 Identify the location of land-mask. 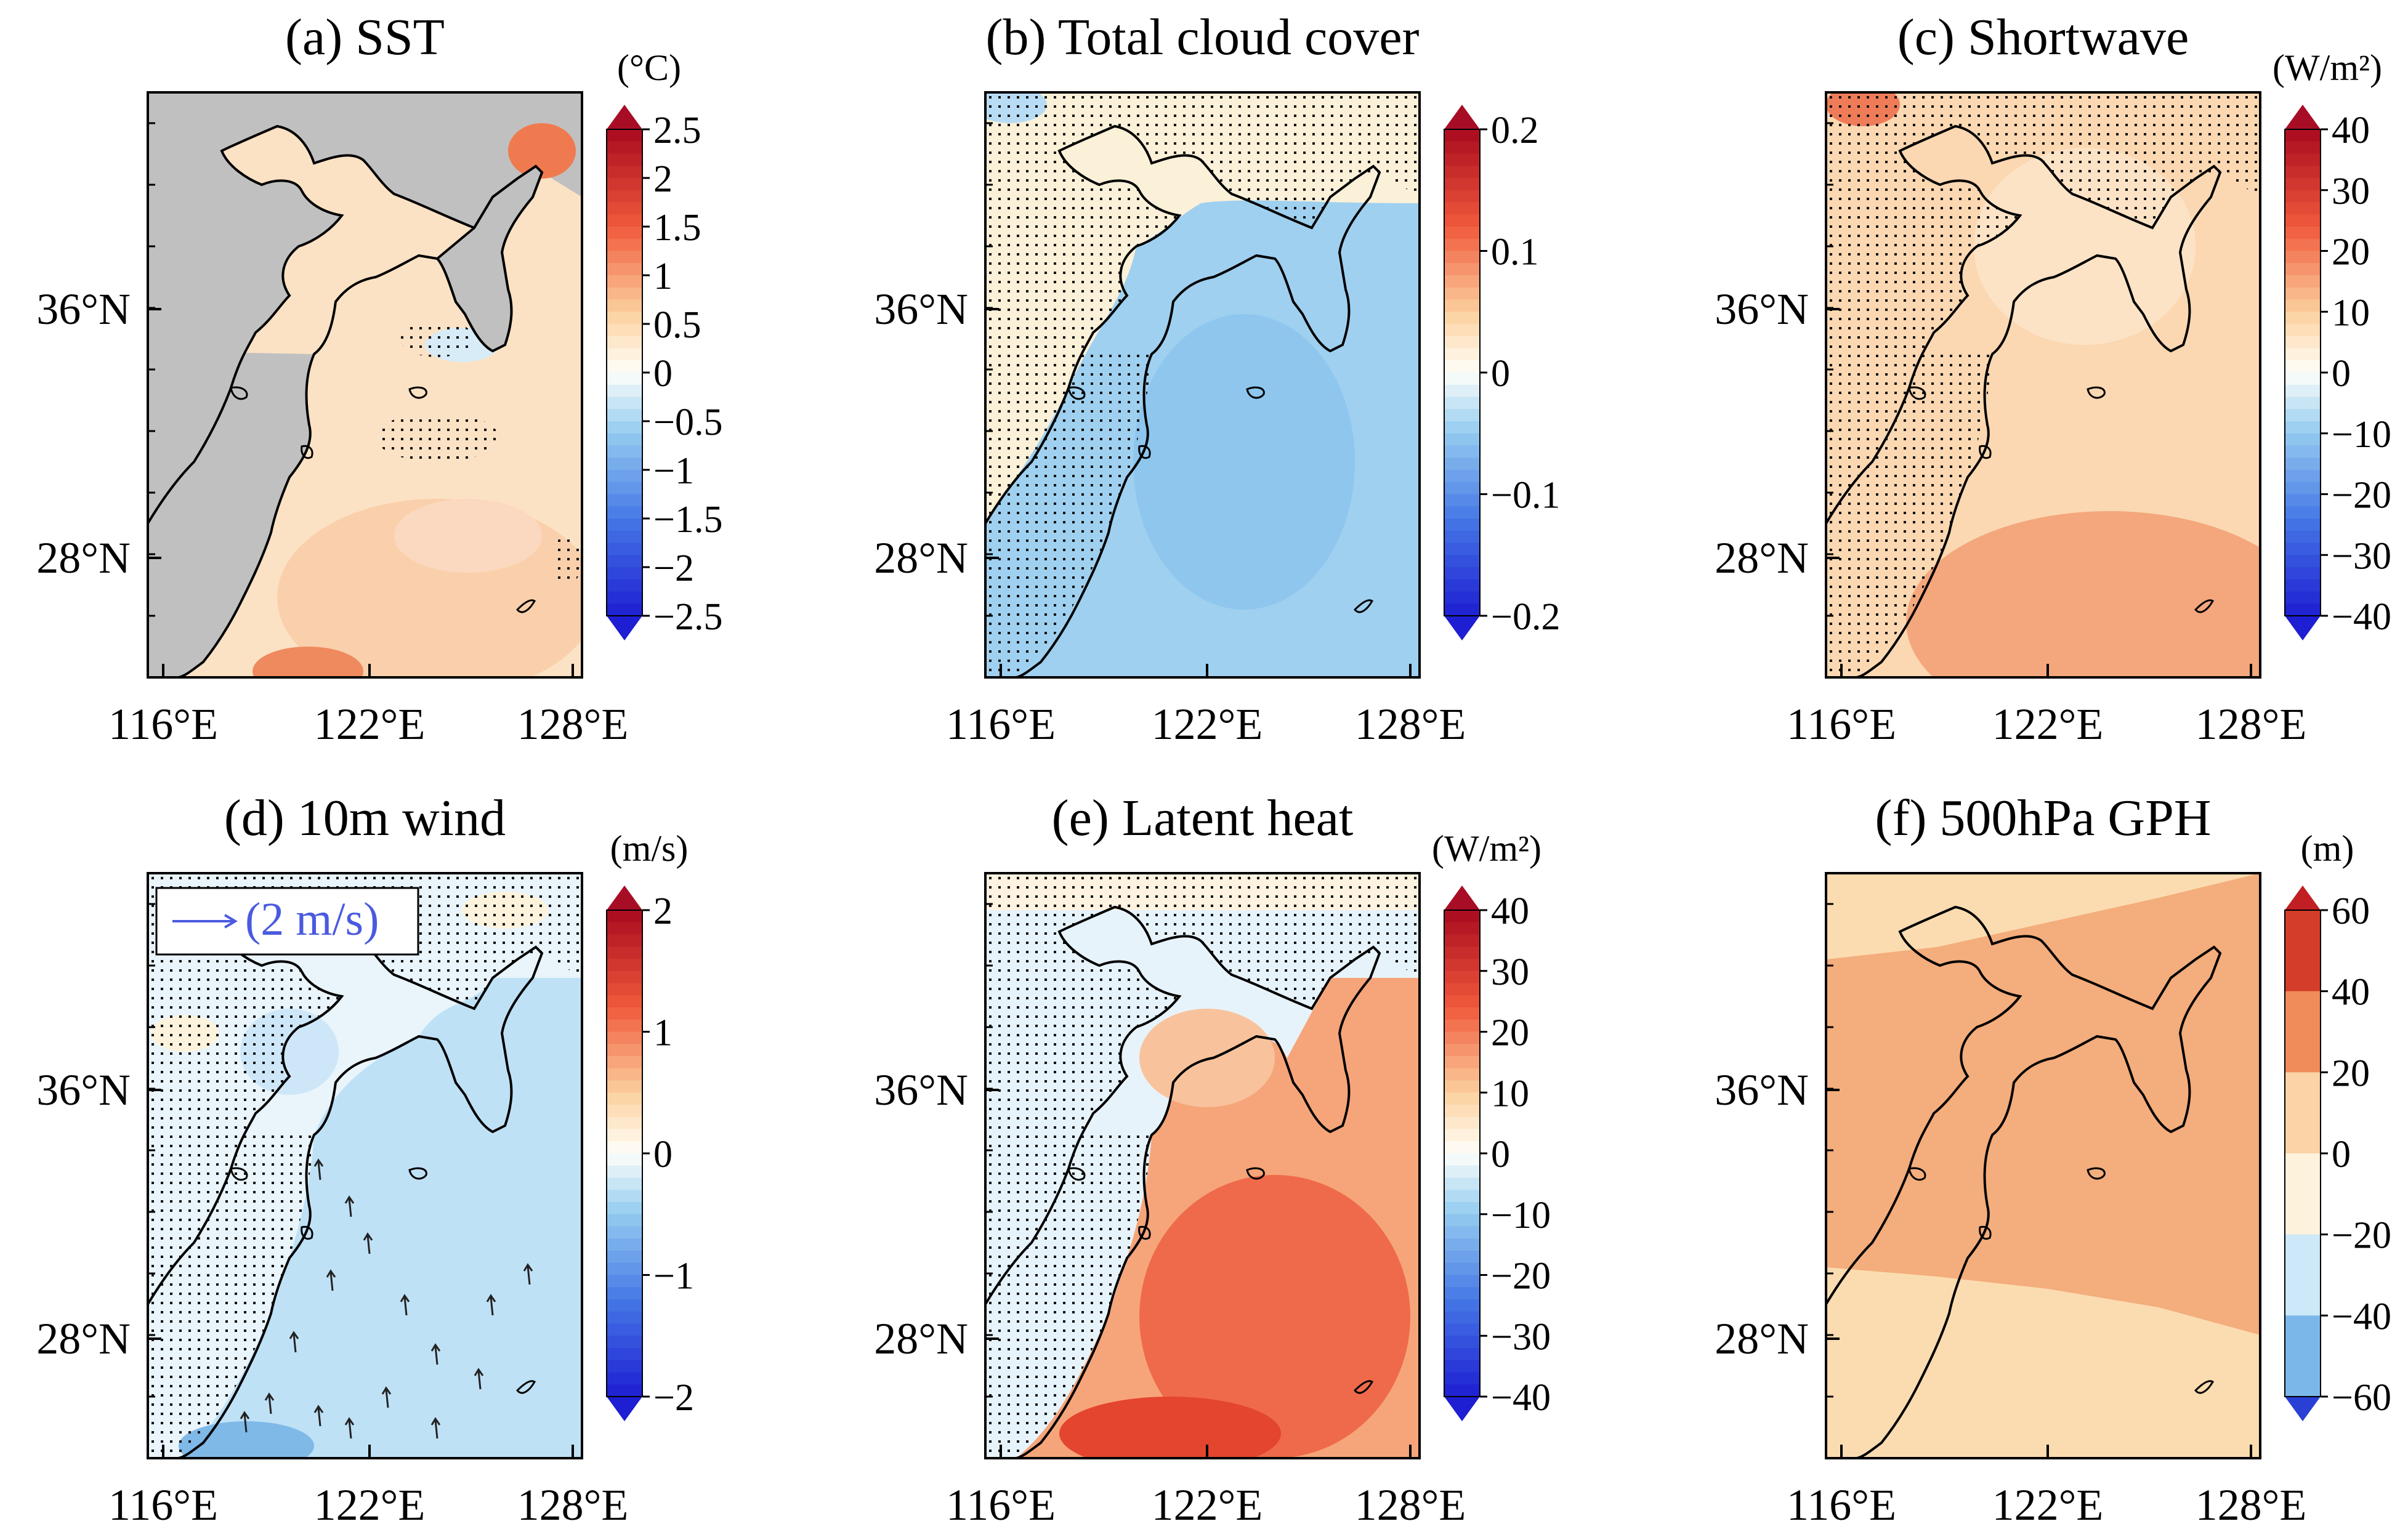
(365, 307).